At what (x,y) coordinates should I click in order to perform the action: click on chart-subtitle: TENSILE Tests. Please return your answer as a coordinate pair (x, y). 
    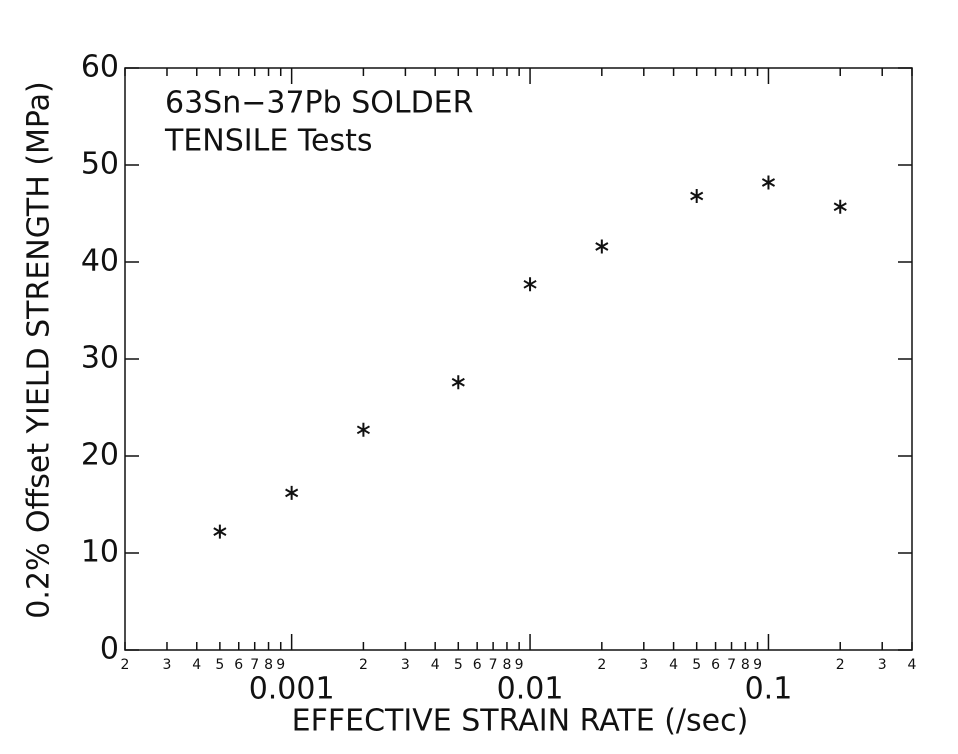
    Looking at the image, I should click on (268, 141).